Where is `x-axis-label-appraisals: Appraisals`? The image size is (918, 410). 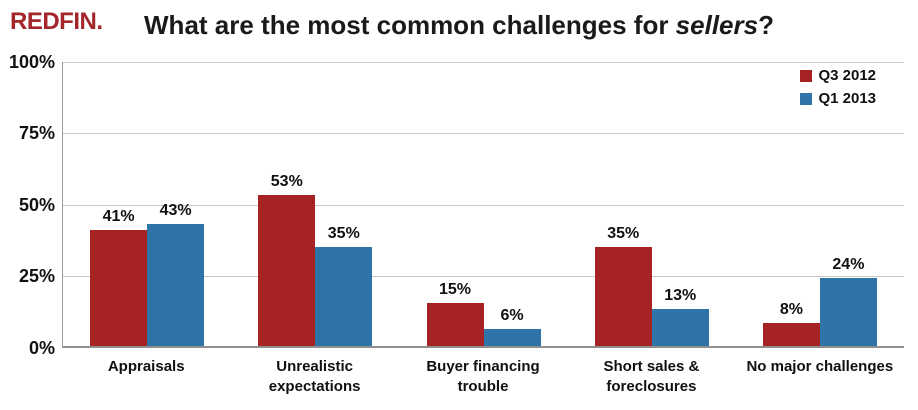 x-axis-label-appraisals: Appraisals is located at coordinates (146, 366).